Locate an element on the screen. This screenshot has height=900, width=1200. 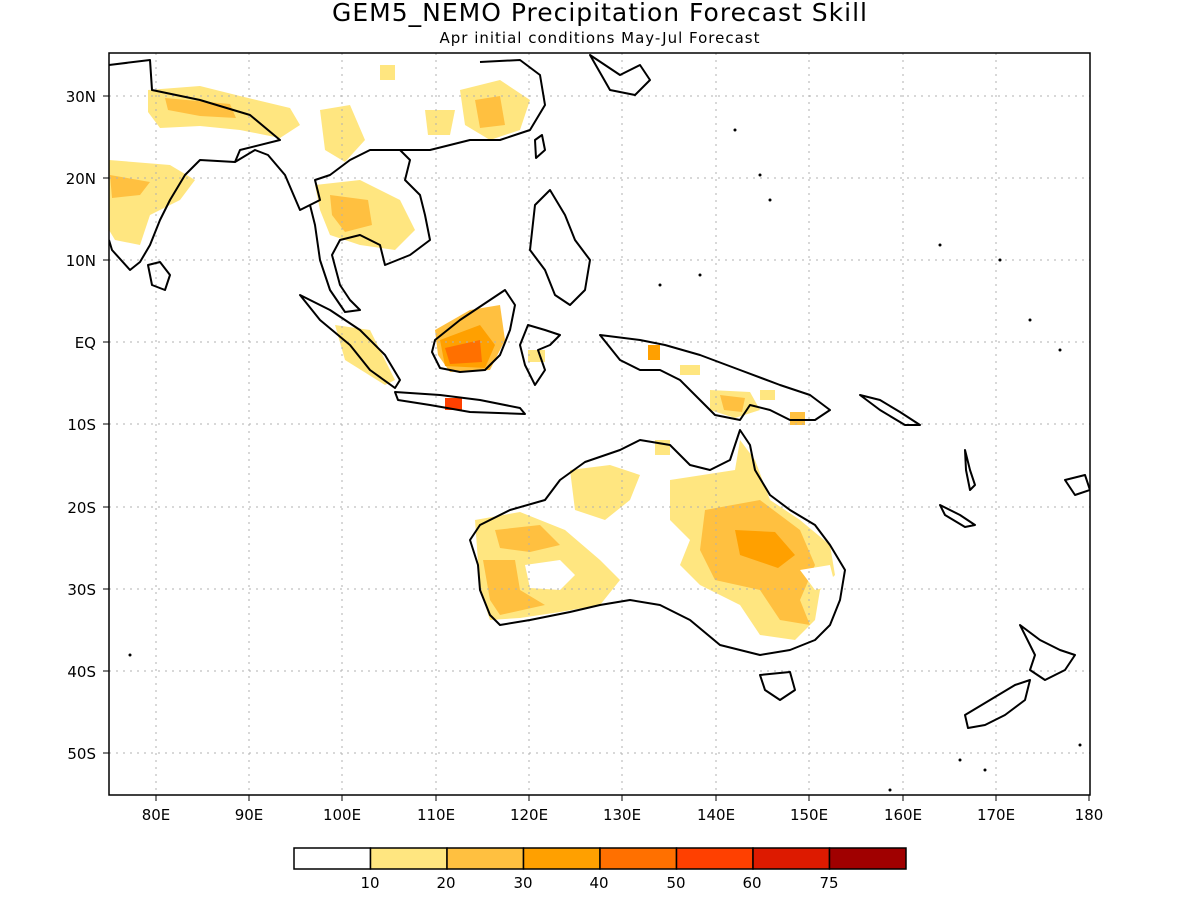
map-title: GEM5_NEMO Precipitation Forecast Skill is located at coordinates (600, 13).